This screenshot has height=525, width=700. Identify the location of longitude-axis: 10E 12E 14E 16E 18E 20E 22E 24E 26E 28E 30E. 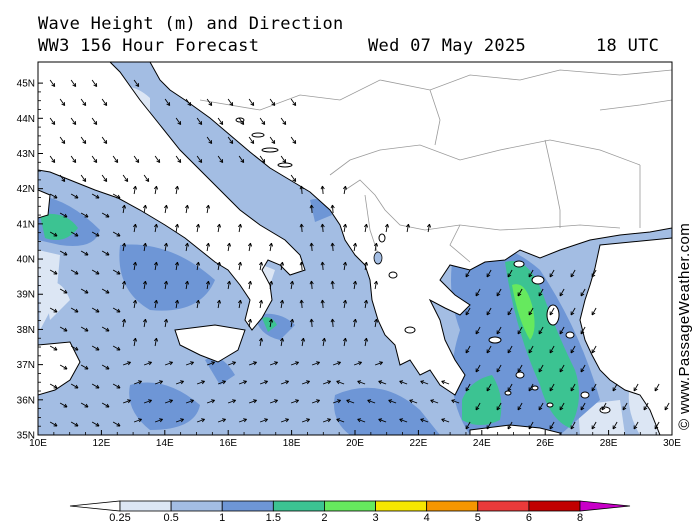
(355, 439).